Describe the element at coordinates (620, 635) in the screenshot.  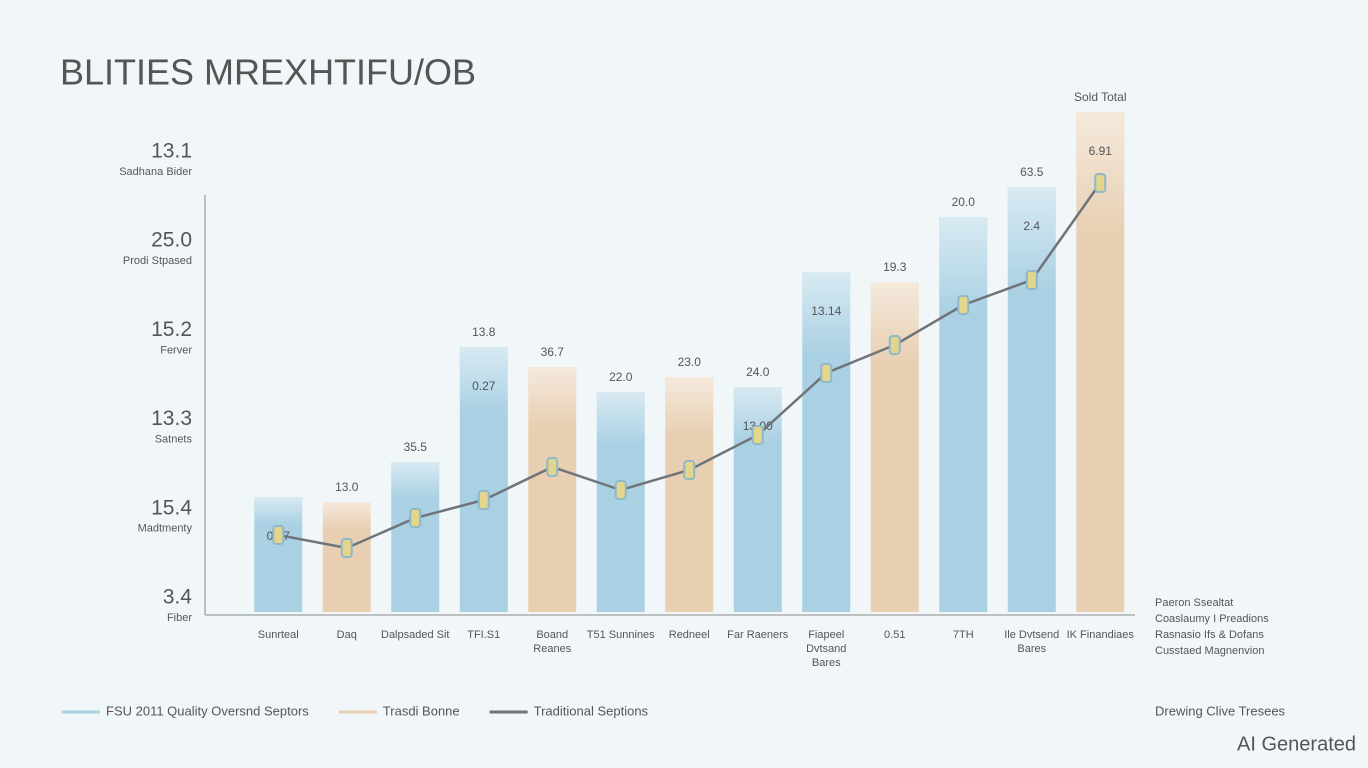
I see `x-tick-label: T51 Sunnines` at that location.